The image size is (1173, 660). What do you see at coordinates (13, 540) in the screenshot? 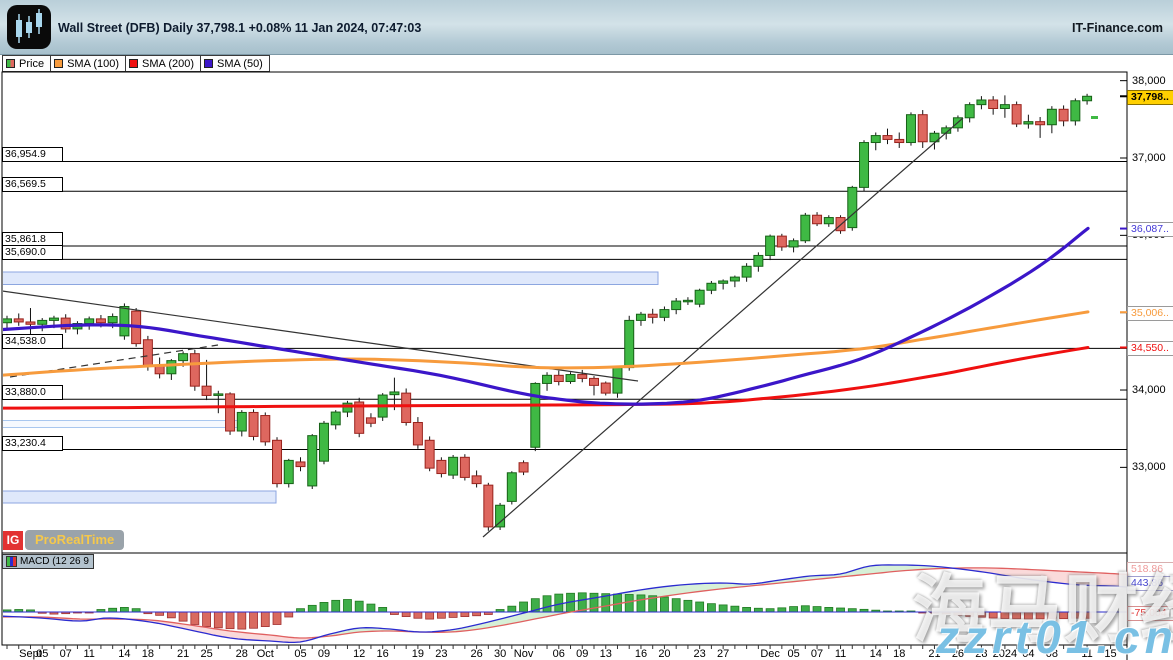
I see `ig-logo-icon: IG` at bounding box center [13, 540].